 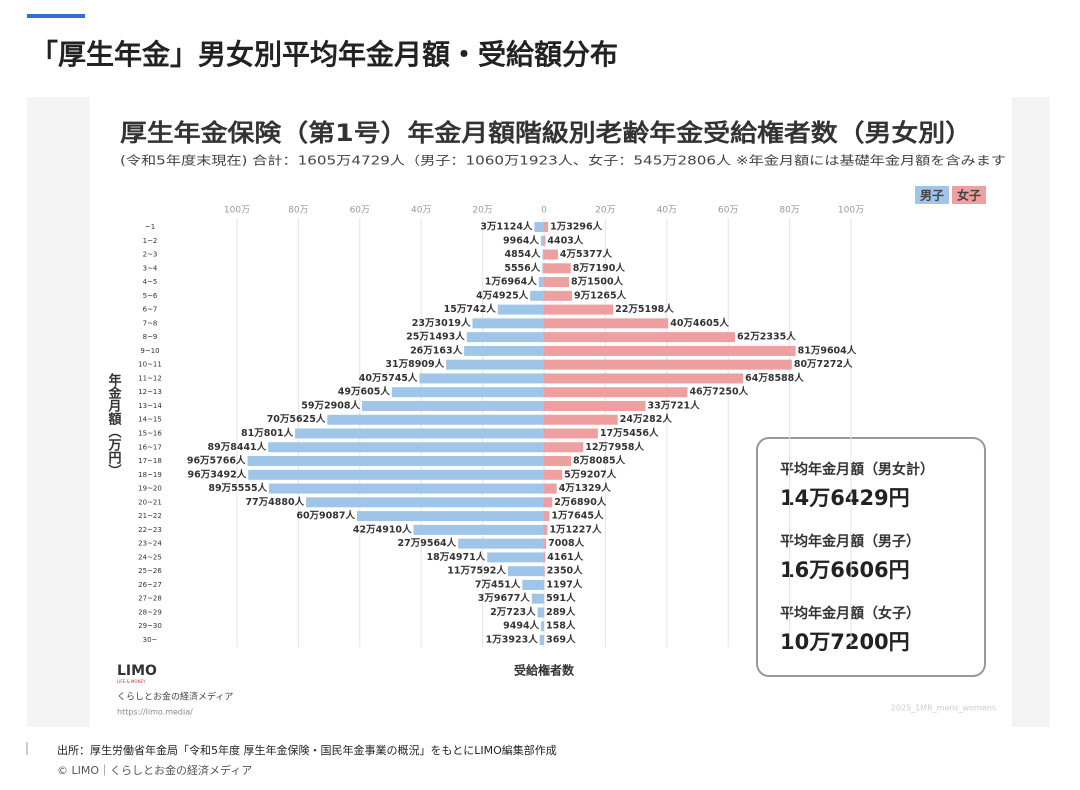 I want to click on brand-url: https://limo.media/, so click(x=155, y=712).